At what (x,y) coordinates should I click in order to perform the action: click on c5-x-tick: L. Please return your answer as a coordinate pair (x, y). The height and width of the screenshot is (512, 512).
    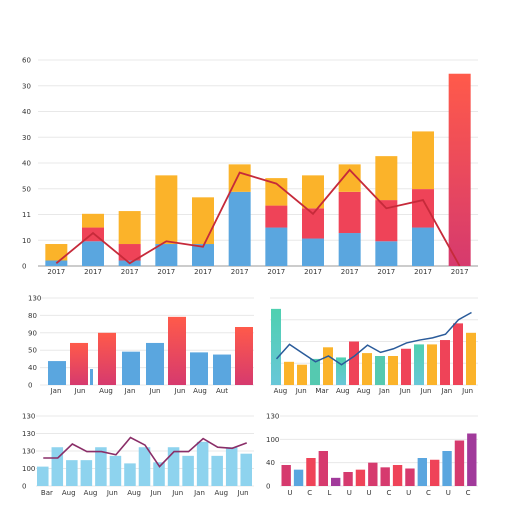
    Looking at the image, I should click on (330, 493).